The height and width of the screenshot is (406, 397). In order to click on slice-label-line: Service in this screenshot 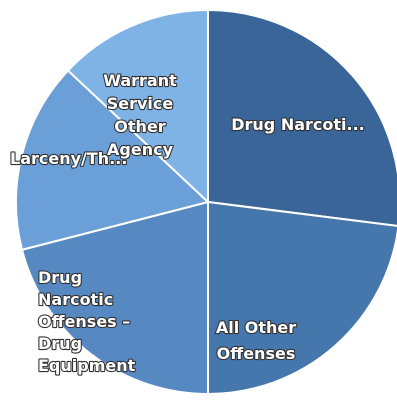, I will do `click(140, 103)`.